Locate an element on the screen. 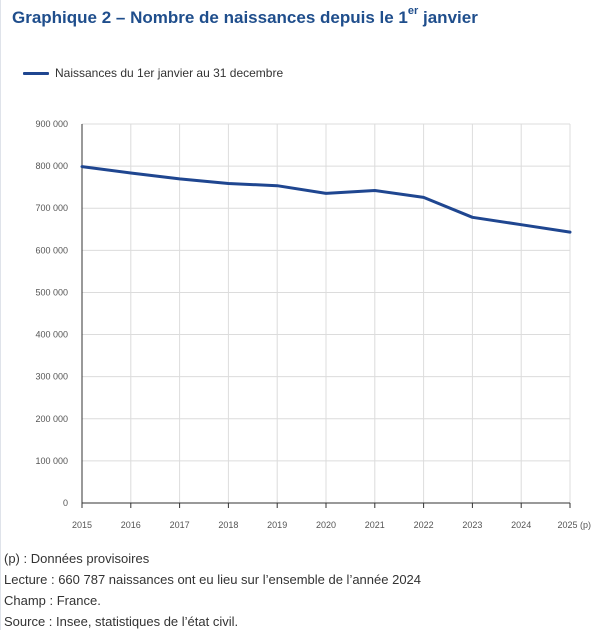  y-tick-label: 600 000 is located at coordinates (51, 250).